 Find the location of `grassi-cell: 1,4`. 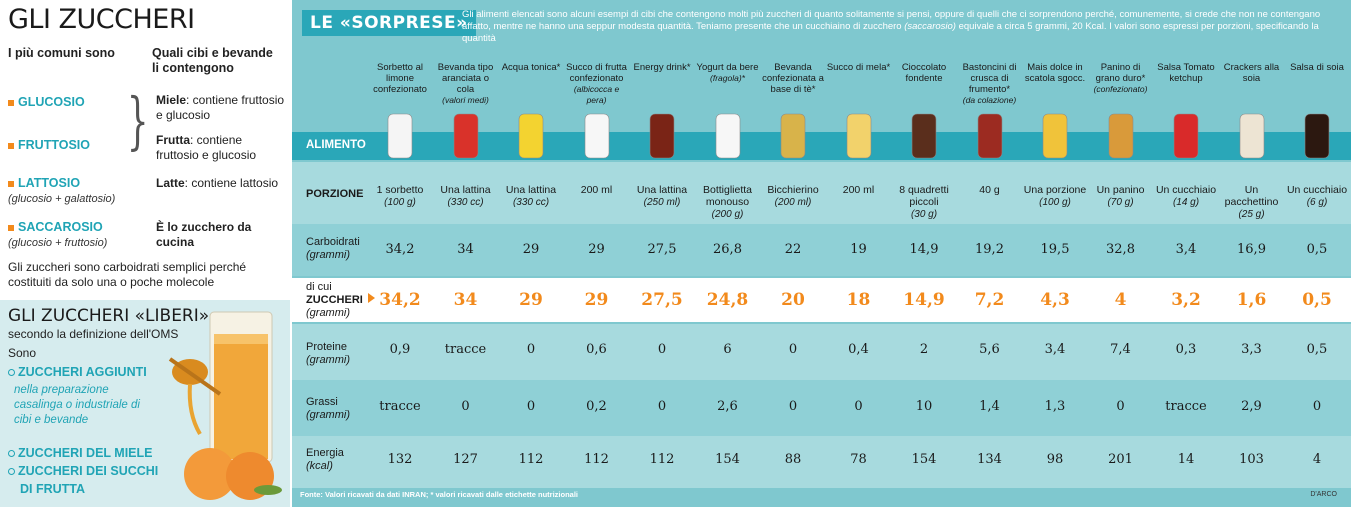

grassi-cell: 1,4 is located at coordinates (989, 406).